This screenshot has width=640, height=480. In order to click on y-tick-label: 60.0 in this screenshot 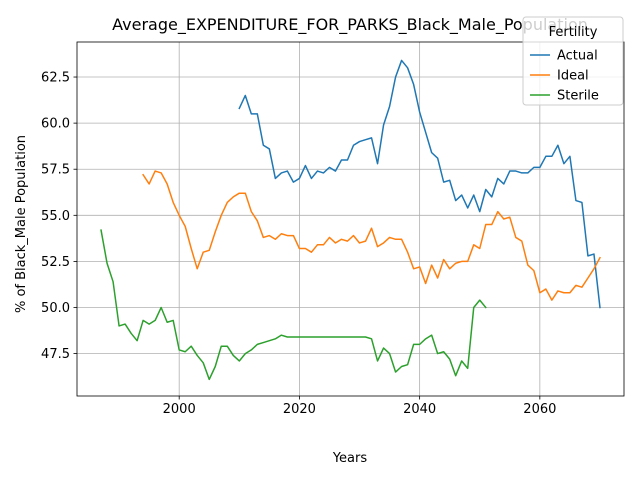, I will do `click(55, 124)`.